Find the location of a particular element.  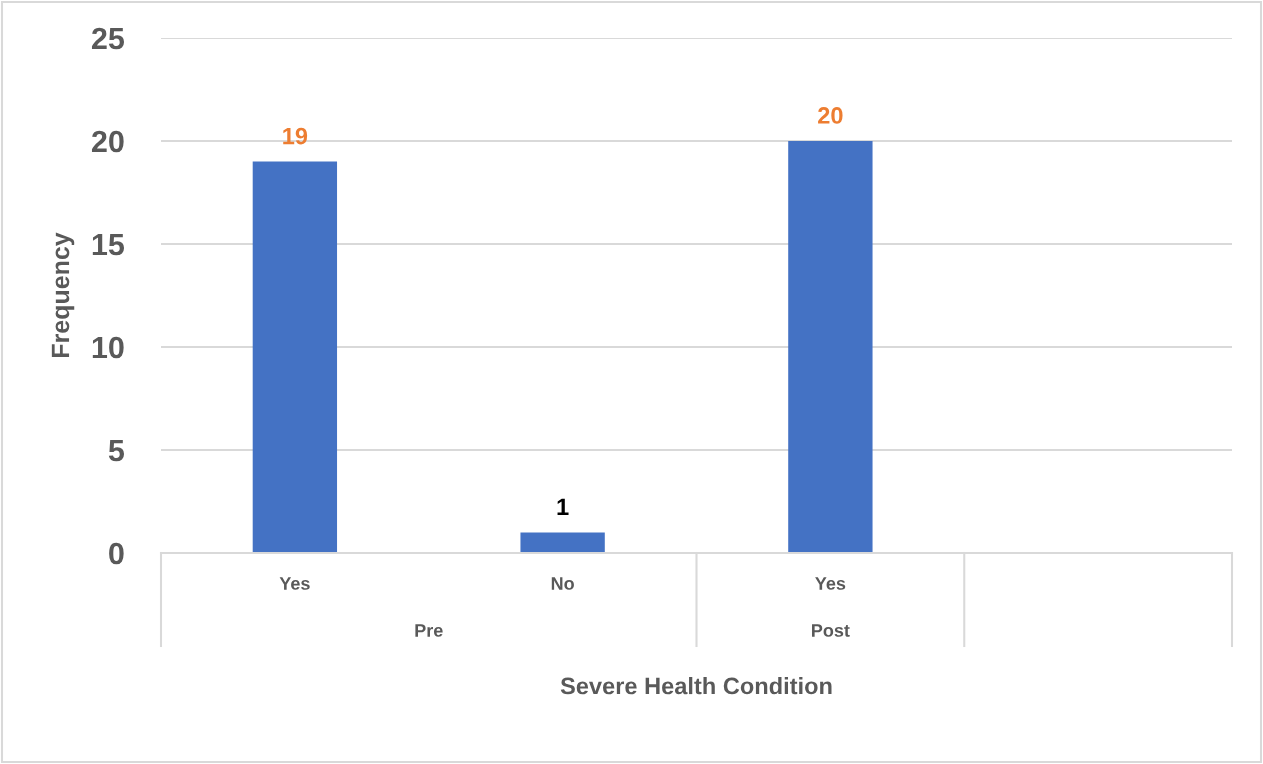

data-label: 19 is located at coordinates (295, 136).